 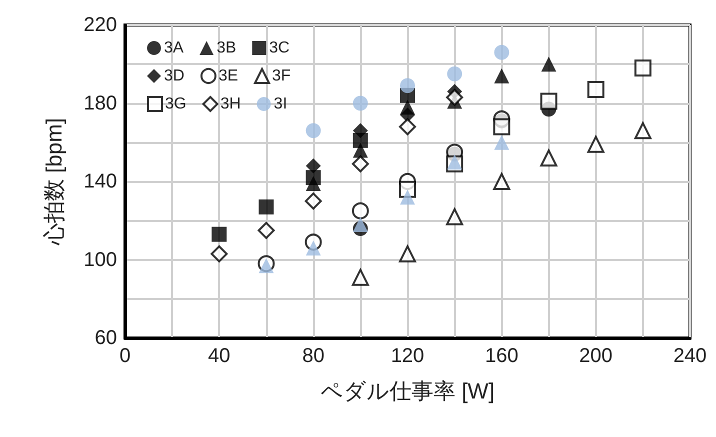 What do you see at coordinates (174, 48) in the screenshot?
I see `legend-label: 3A` at bounding box center [174, 48].